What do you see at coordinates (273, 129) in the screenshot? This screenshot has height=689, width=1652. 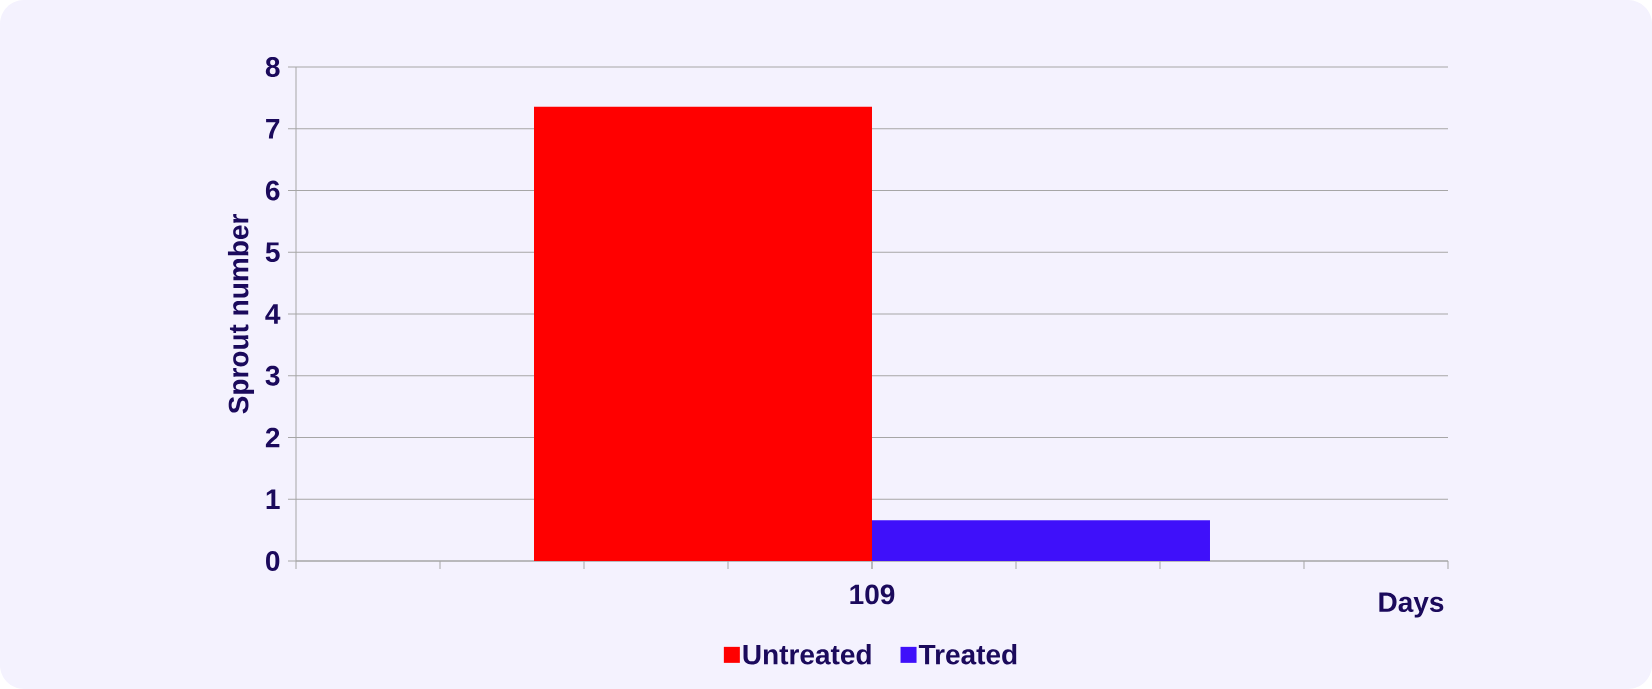 I see `y-tick-label: 7` at bounding box center [273, 129].